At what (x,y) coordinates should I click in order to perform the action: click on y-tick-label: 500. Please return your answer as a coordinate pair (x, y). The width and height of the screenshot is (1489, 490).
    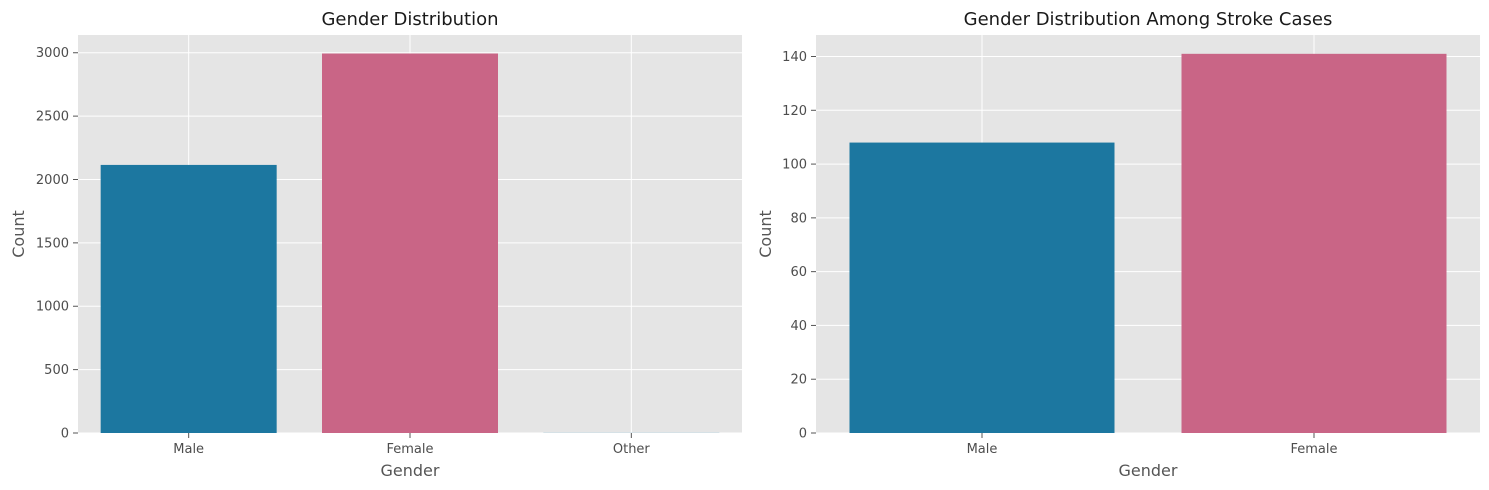
    Looking at the image, I should click on (56, 370).